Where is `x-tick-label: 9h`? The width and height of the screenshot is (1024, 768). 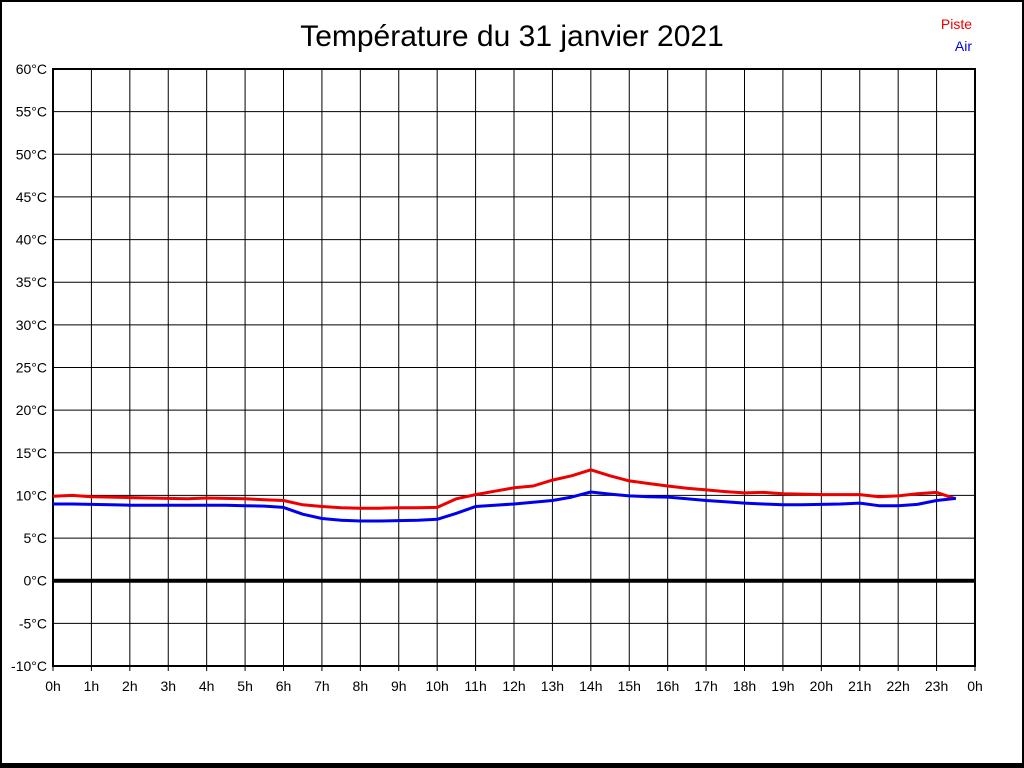 x-tick-label: 9h is located at coordinates (399, 686).